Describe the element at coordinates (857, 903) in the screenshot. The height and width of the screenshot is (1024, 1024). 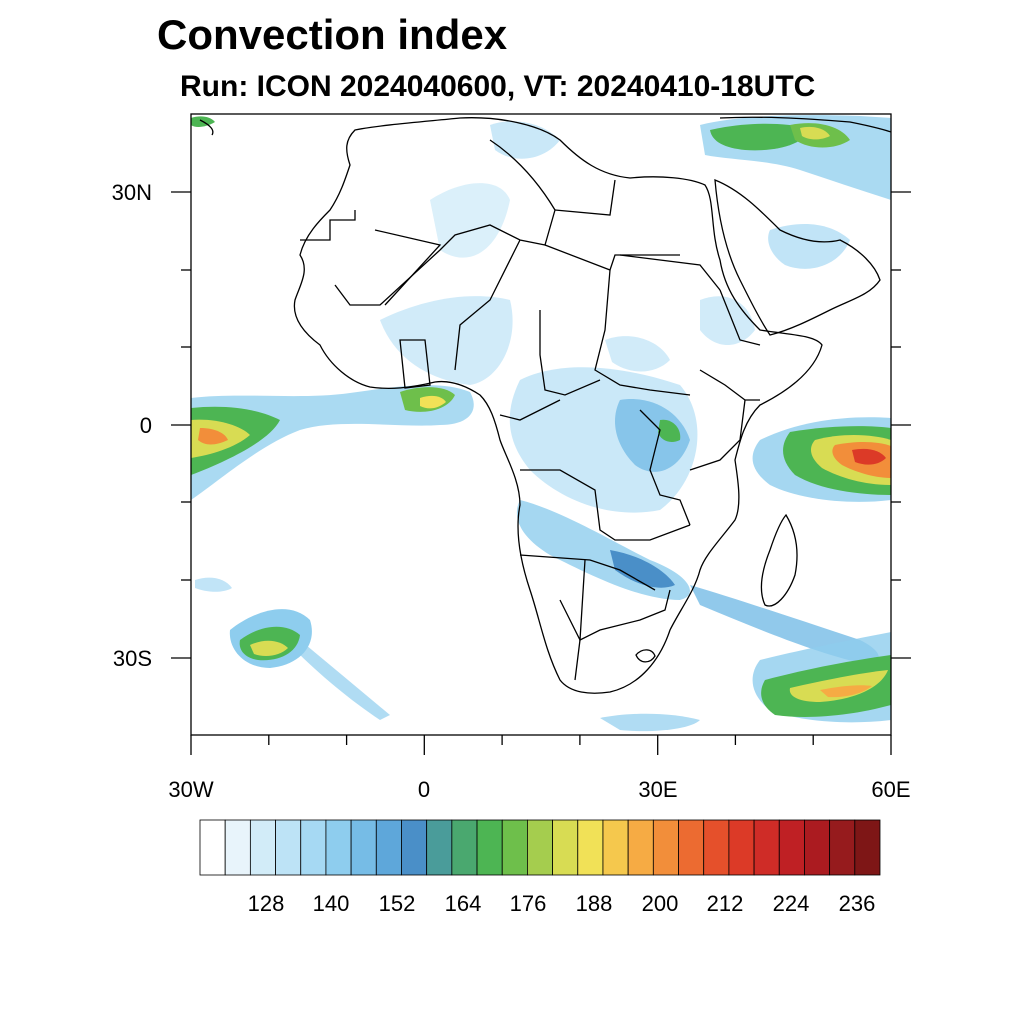
I see `colorbar-label: 236` at that location.